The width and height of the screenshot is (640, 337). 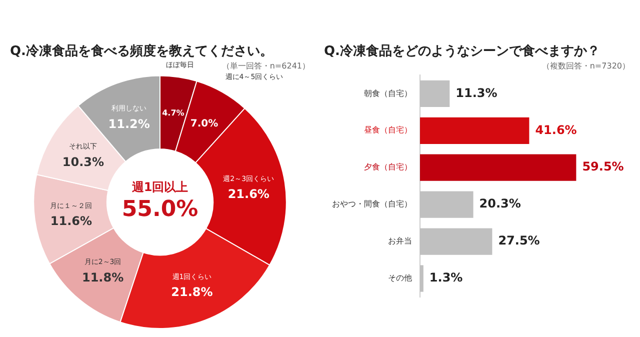 What do you see at coordinates (400, 278) in the screenshot?
I see `y-tick-label: その他` at bounding box center [400, 278].